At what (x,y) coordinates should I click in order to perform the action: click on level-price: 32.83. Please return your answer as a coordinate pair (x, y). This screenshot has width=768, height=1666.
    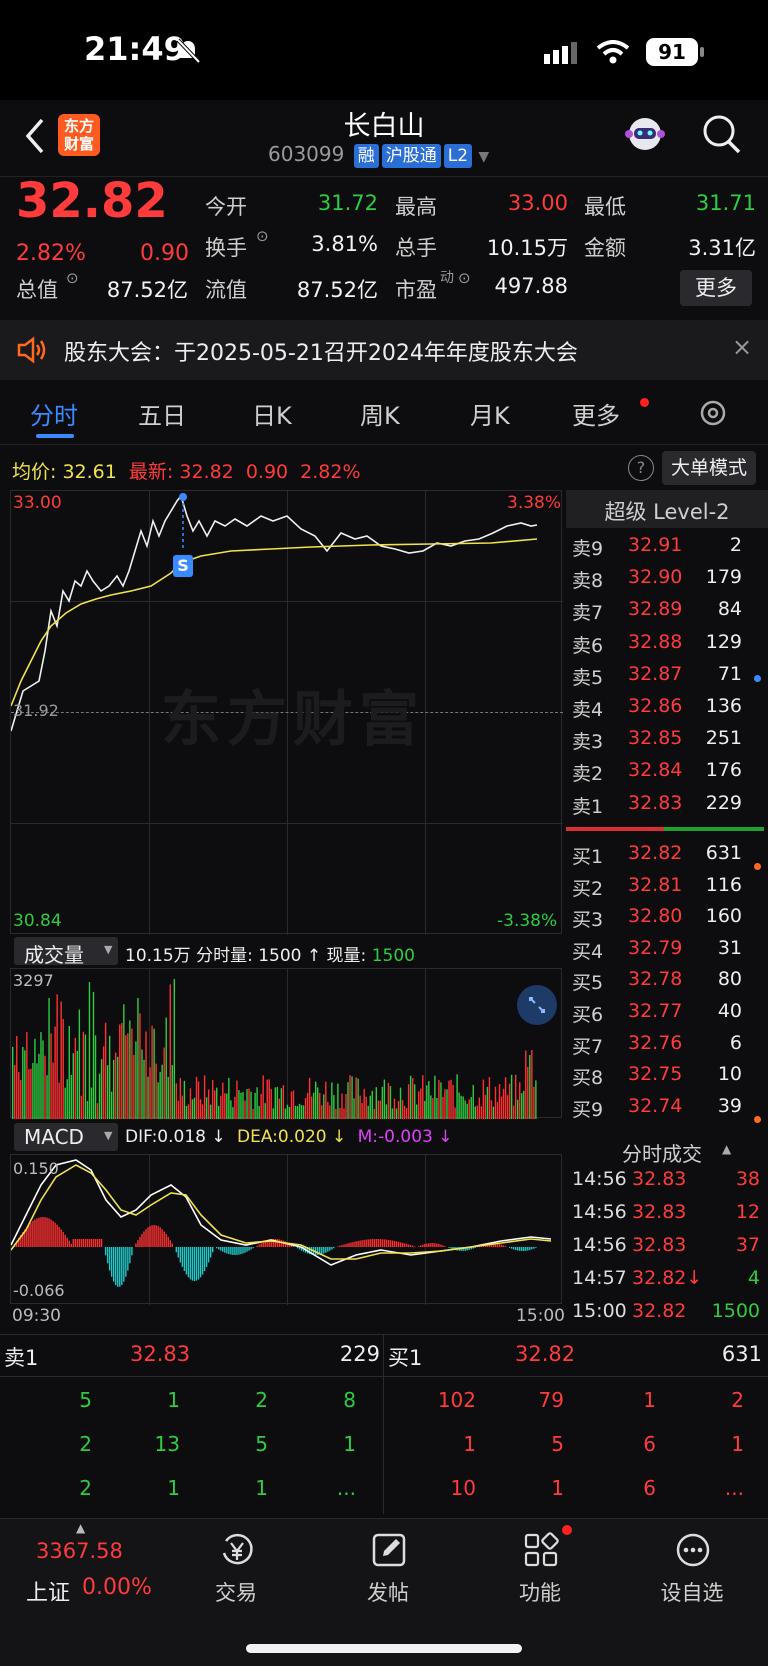
    Looking at the image, I should click on (655, 802).